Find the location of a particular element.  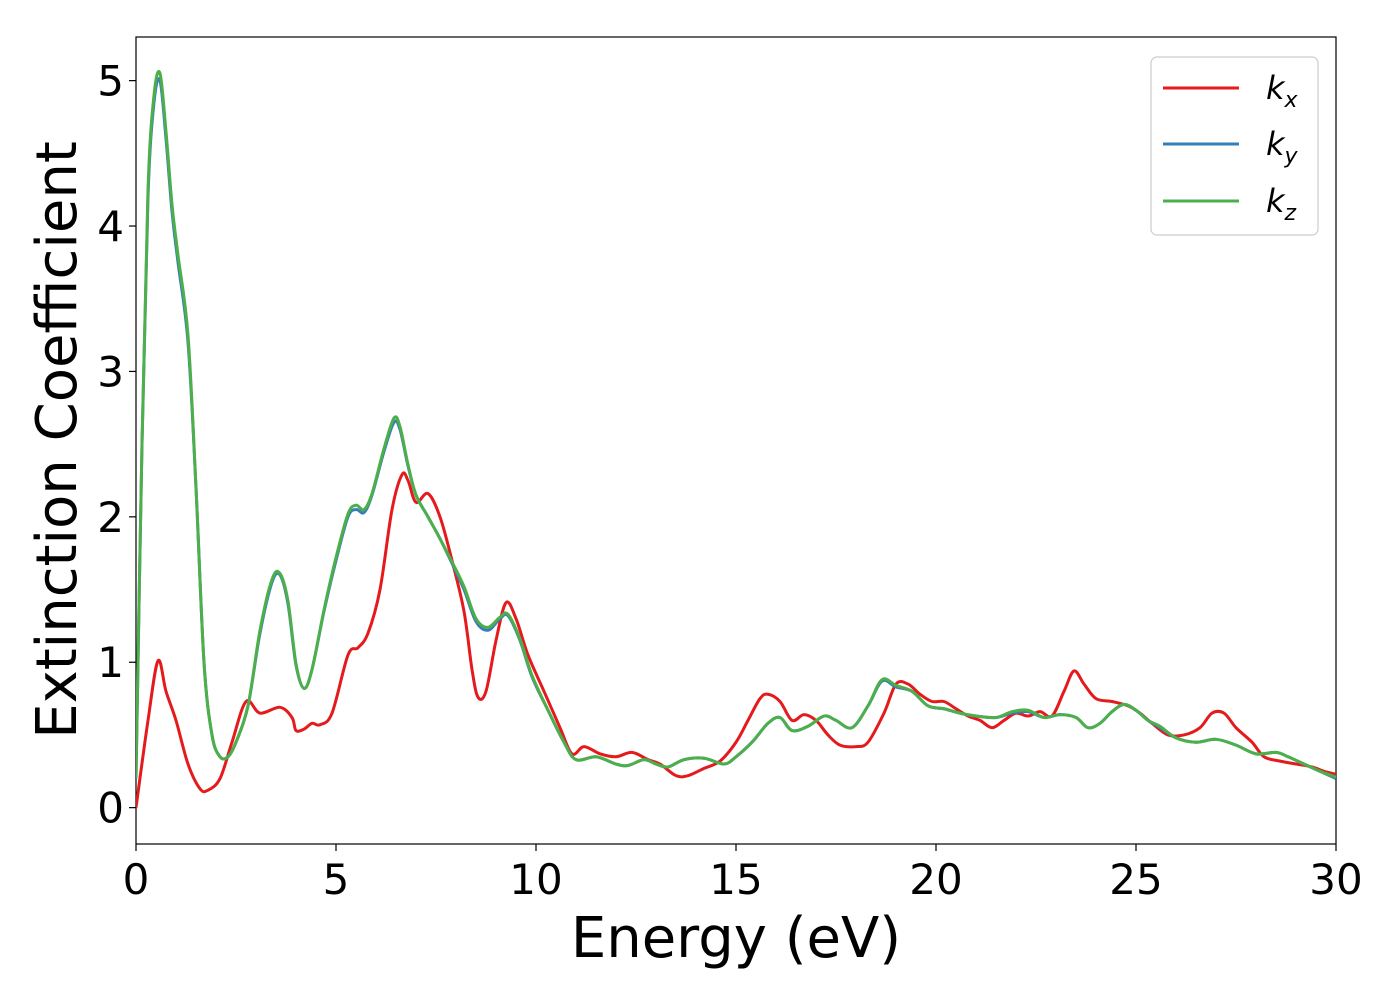

x-tick-label: 20 is located at coordinates (935, 879).